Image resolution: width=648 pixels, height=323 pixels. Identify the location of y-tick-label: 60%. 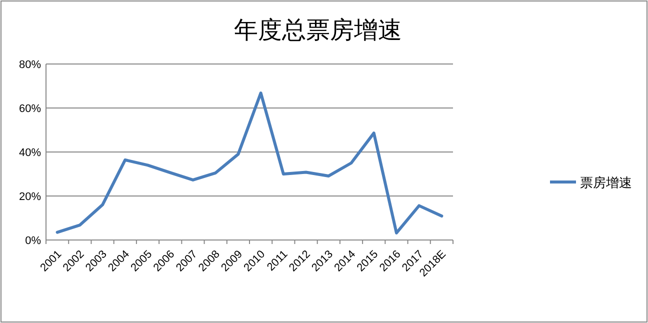
(30, 109).